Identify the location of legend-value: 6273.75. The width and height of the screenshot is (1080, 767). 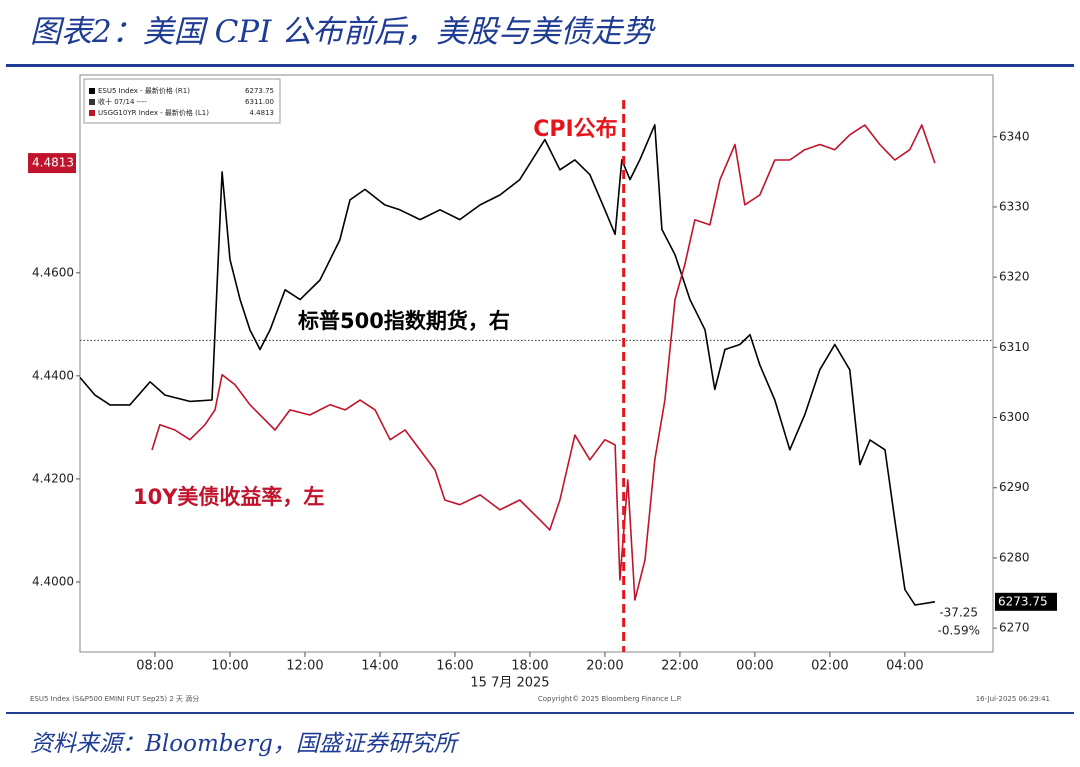
(259, 91).